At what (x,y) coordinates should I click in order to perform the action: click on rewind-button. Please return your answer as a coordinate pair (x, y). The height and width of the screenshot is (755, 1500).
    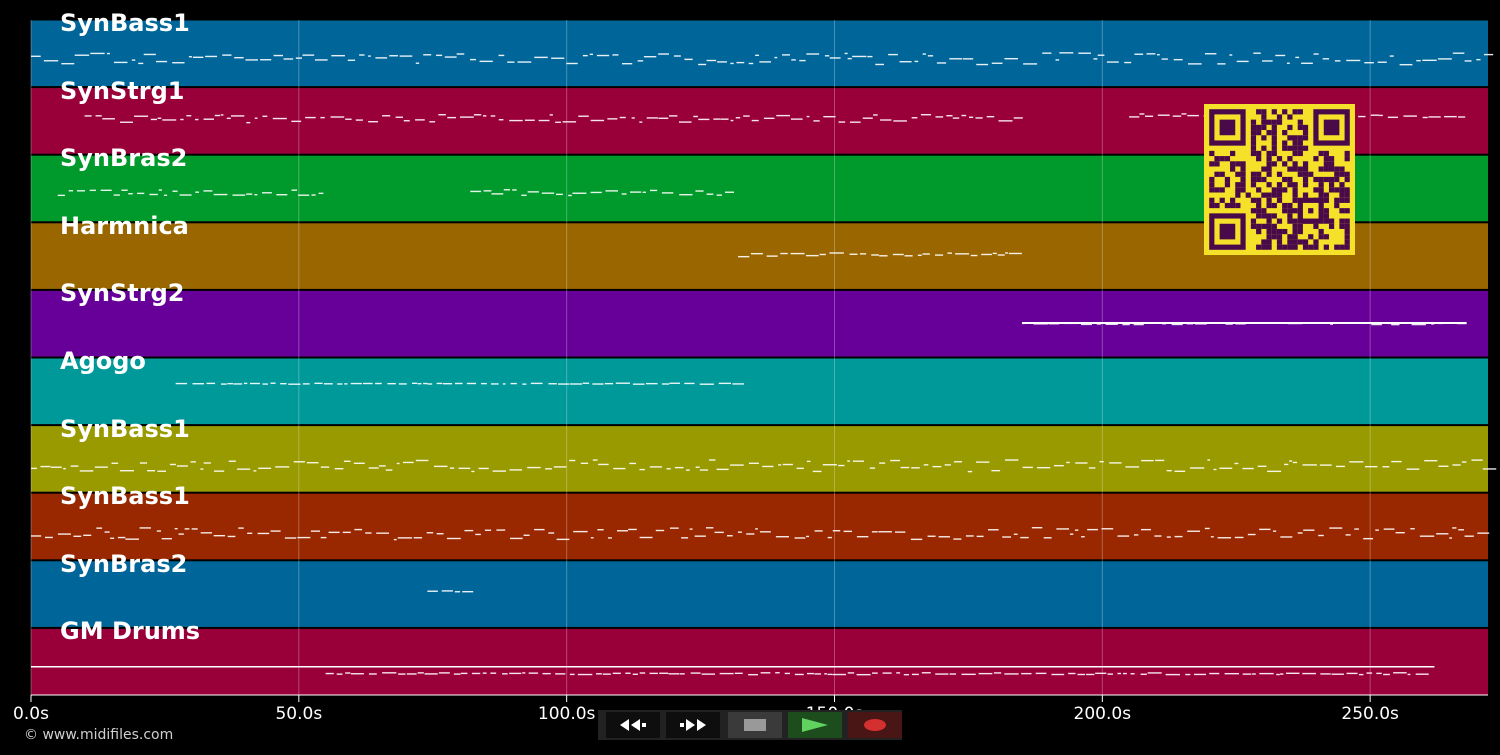
    Looking at the image, I should click on (633, 725).